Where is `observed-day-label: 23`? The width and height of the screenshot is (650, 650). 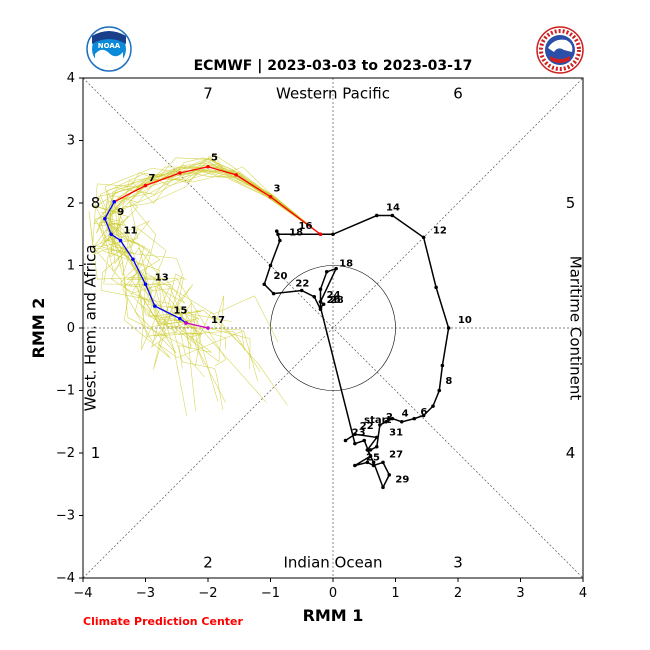
observed-day-label: 23 is located at coordinates (359, 432).